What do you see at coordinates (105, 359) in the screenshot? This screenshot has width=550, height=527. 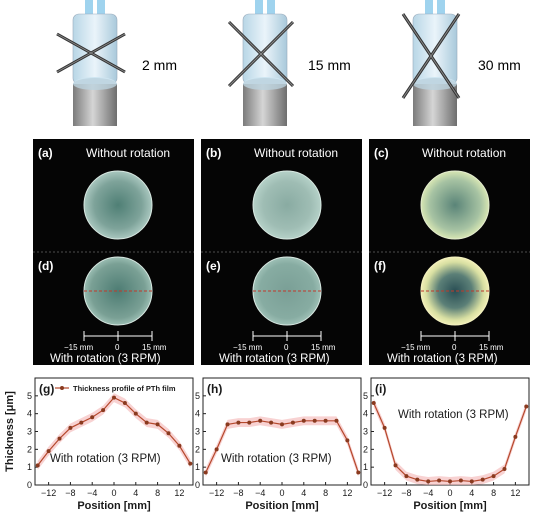 I see `photo-caption-d: With rotation (3 RPM)` at bounding box center [105, 359].